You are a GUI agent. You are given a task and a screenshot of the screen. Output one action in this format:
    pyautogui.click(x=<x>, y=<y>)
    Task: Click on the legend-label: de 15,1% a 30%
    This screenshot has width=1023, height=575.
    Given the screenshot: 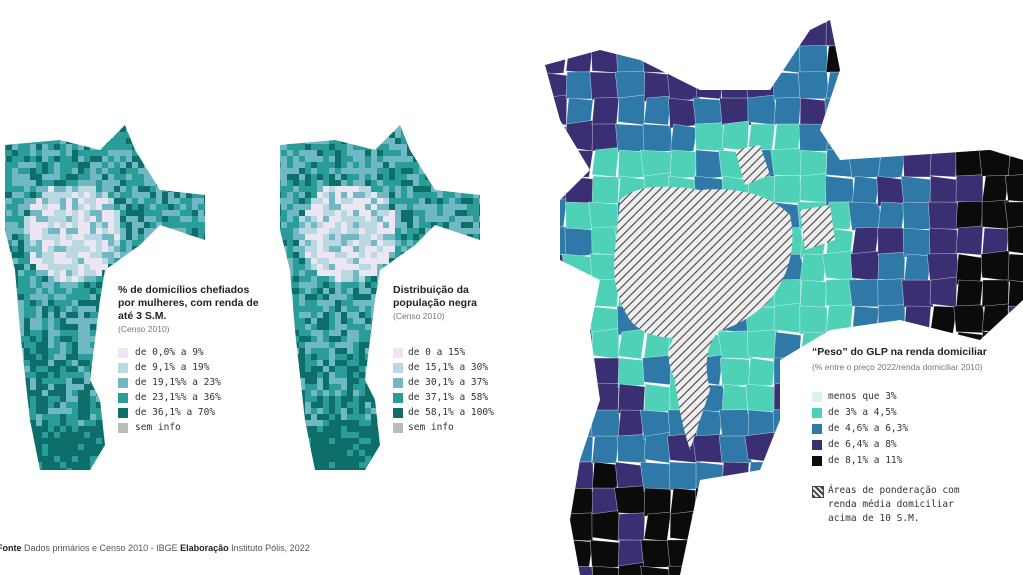 What is the action you would take?
    pyautogui.click(x=448, y=367)
    